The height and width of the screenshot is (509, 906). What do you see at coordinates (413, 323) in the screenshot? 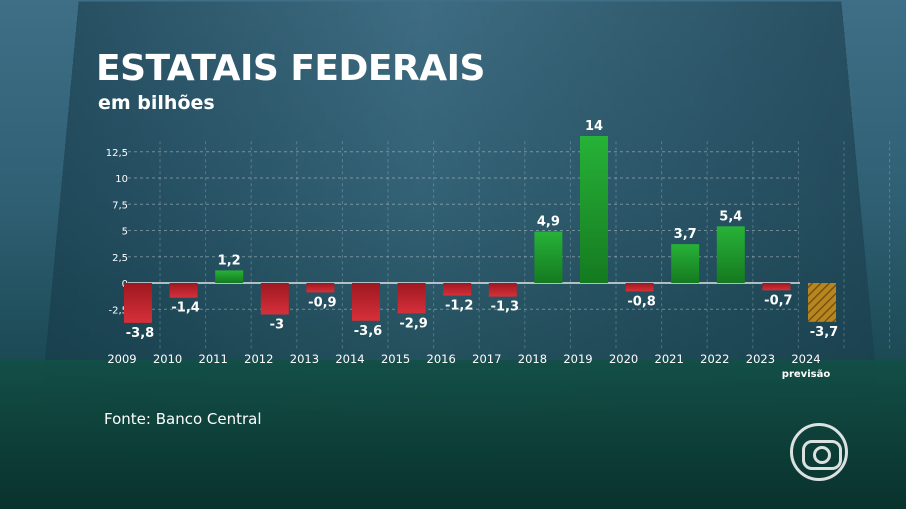
I see `value-label-2015: -2,9` at bounding box center [413, 323].